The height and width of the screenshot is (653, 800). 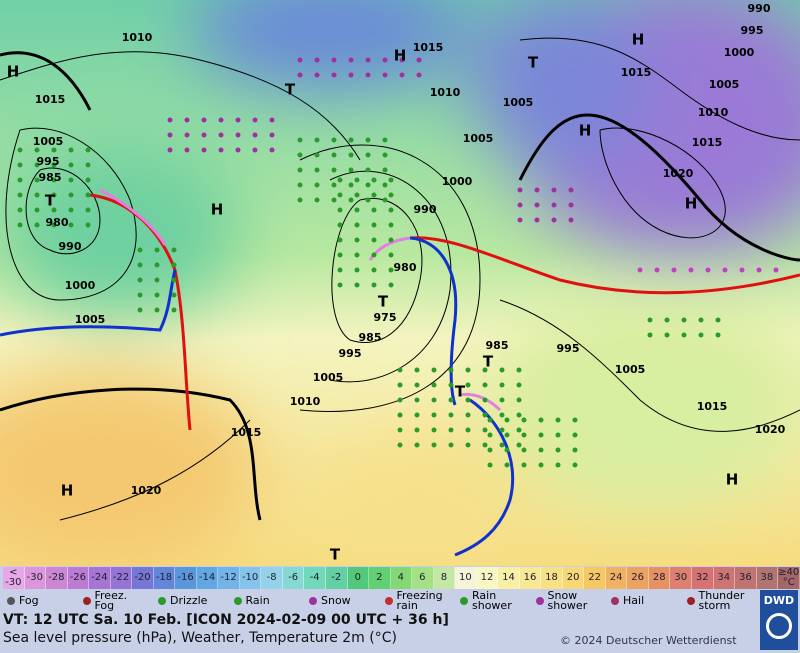 What do you see at coordinates (419, 600) in the screenshot?
I see `legend-label: Freezing rain` at bounding box center [419, 600].